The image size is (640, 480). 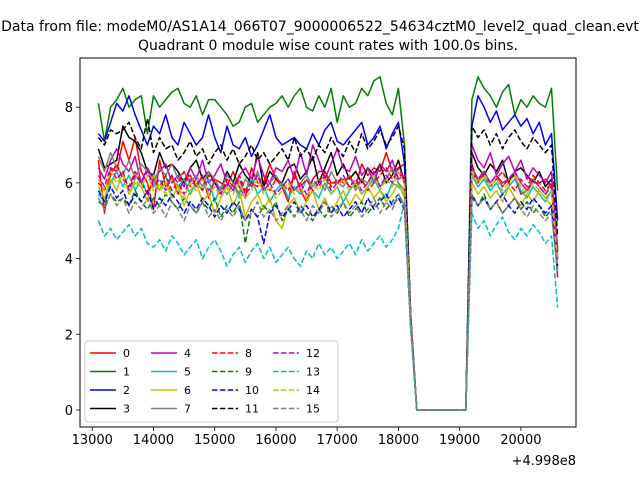 I want to click on legend-label-10: 10, so click(x=252, y=390).